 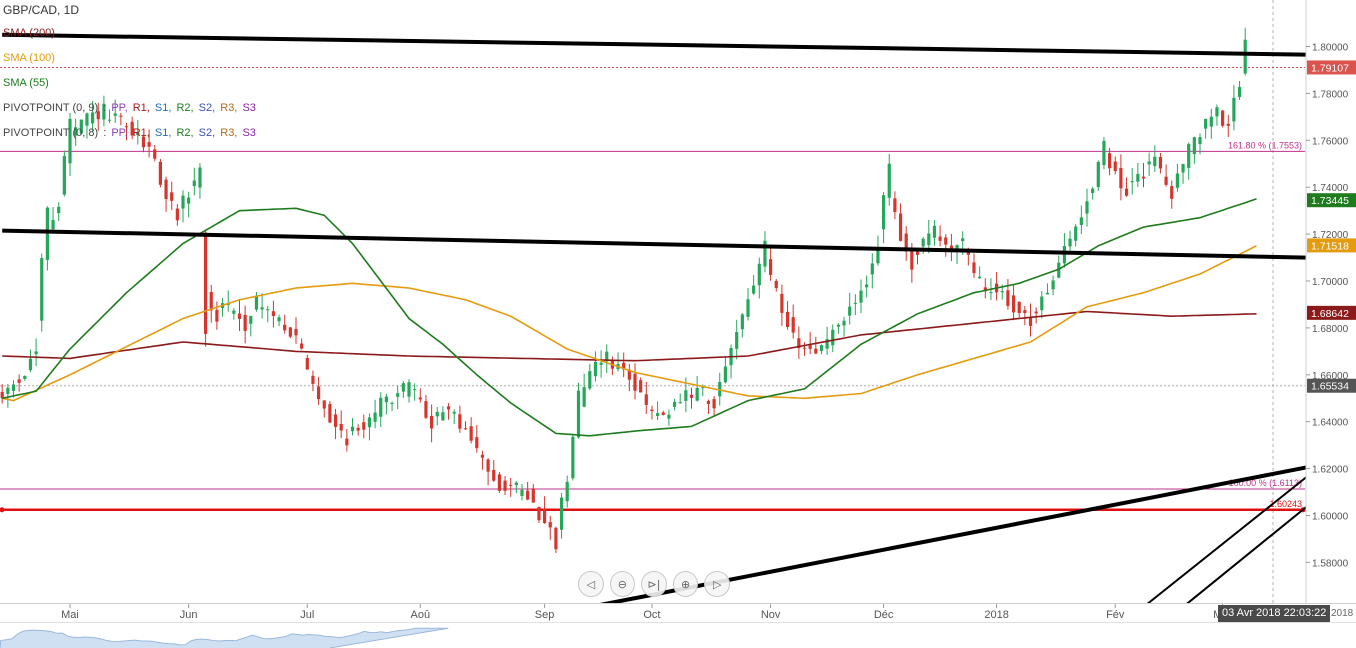 I want to click on navigator-series, so click(x=224, y=637).